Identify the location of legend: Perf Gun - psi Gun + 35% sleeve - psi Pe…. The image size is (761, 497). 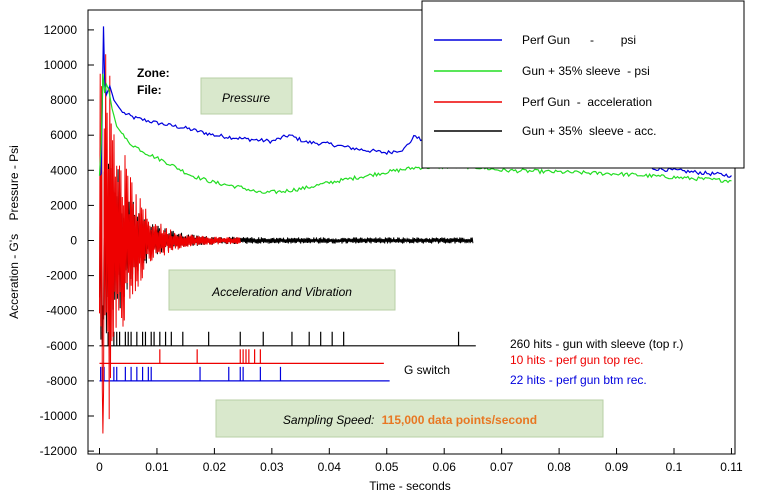
(583, 84).